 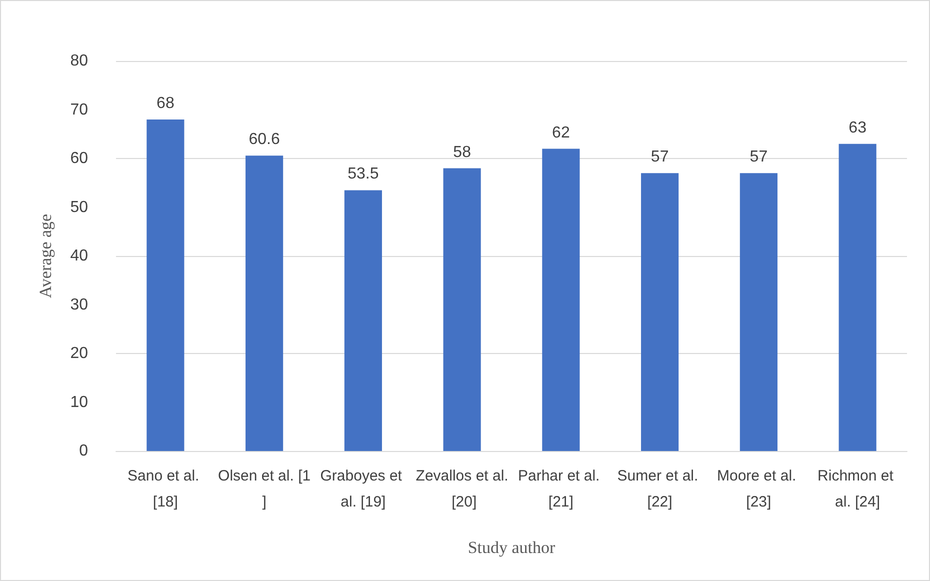 I want to click on x-tick-label: Zevallos et al. [20], so click(x=462, y=489).